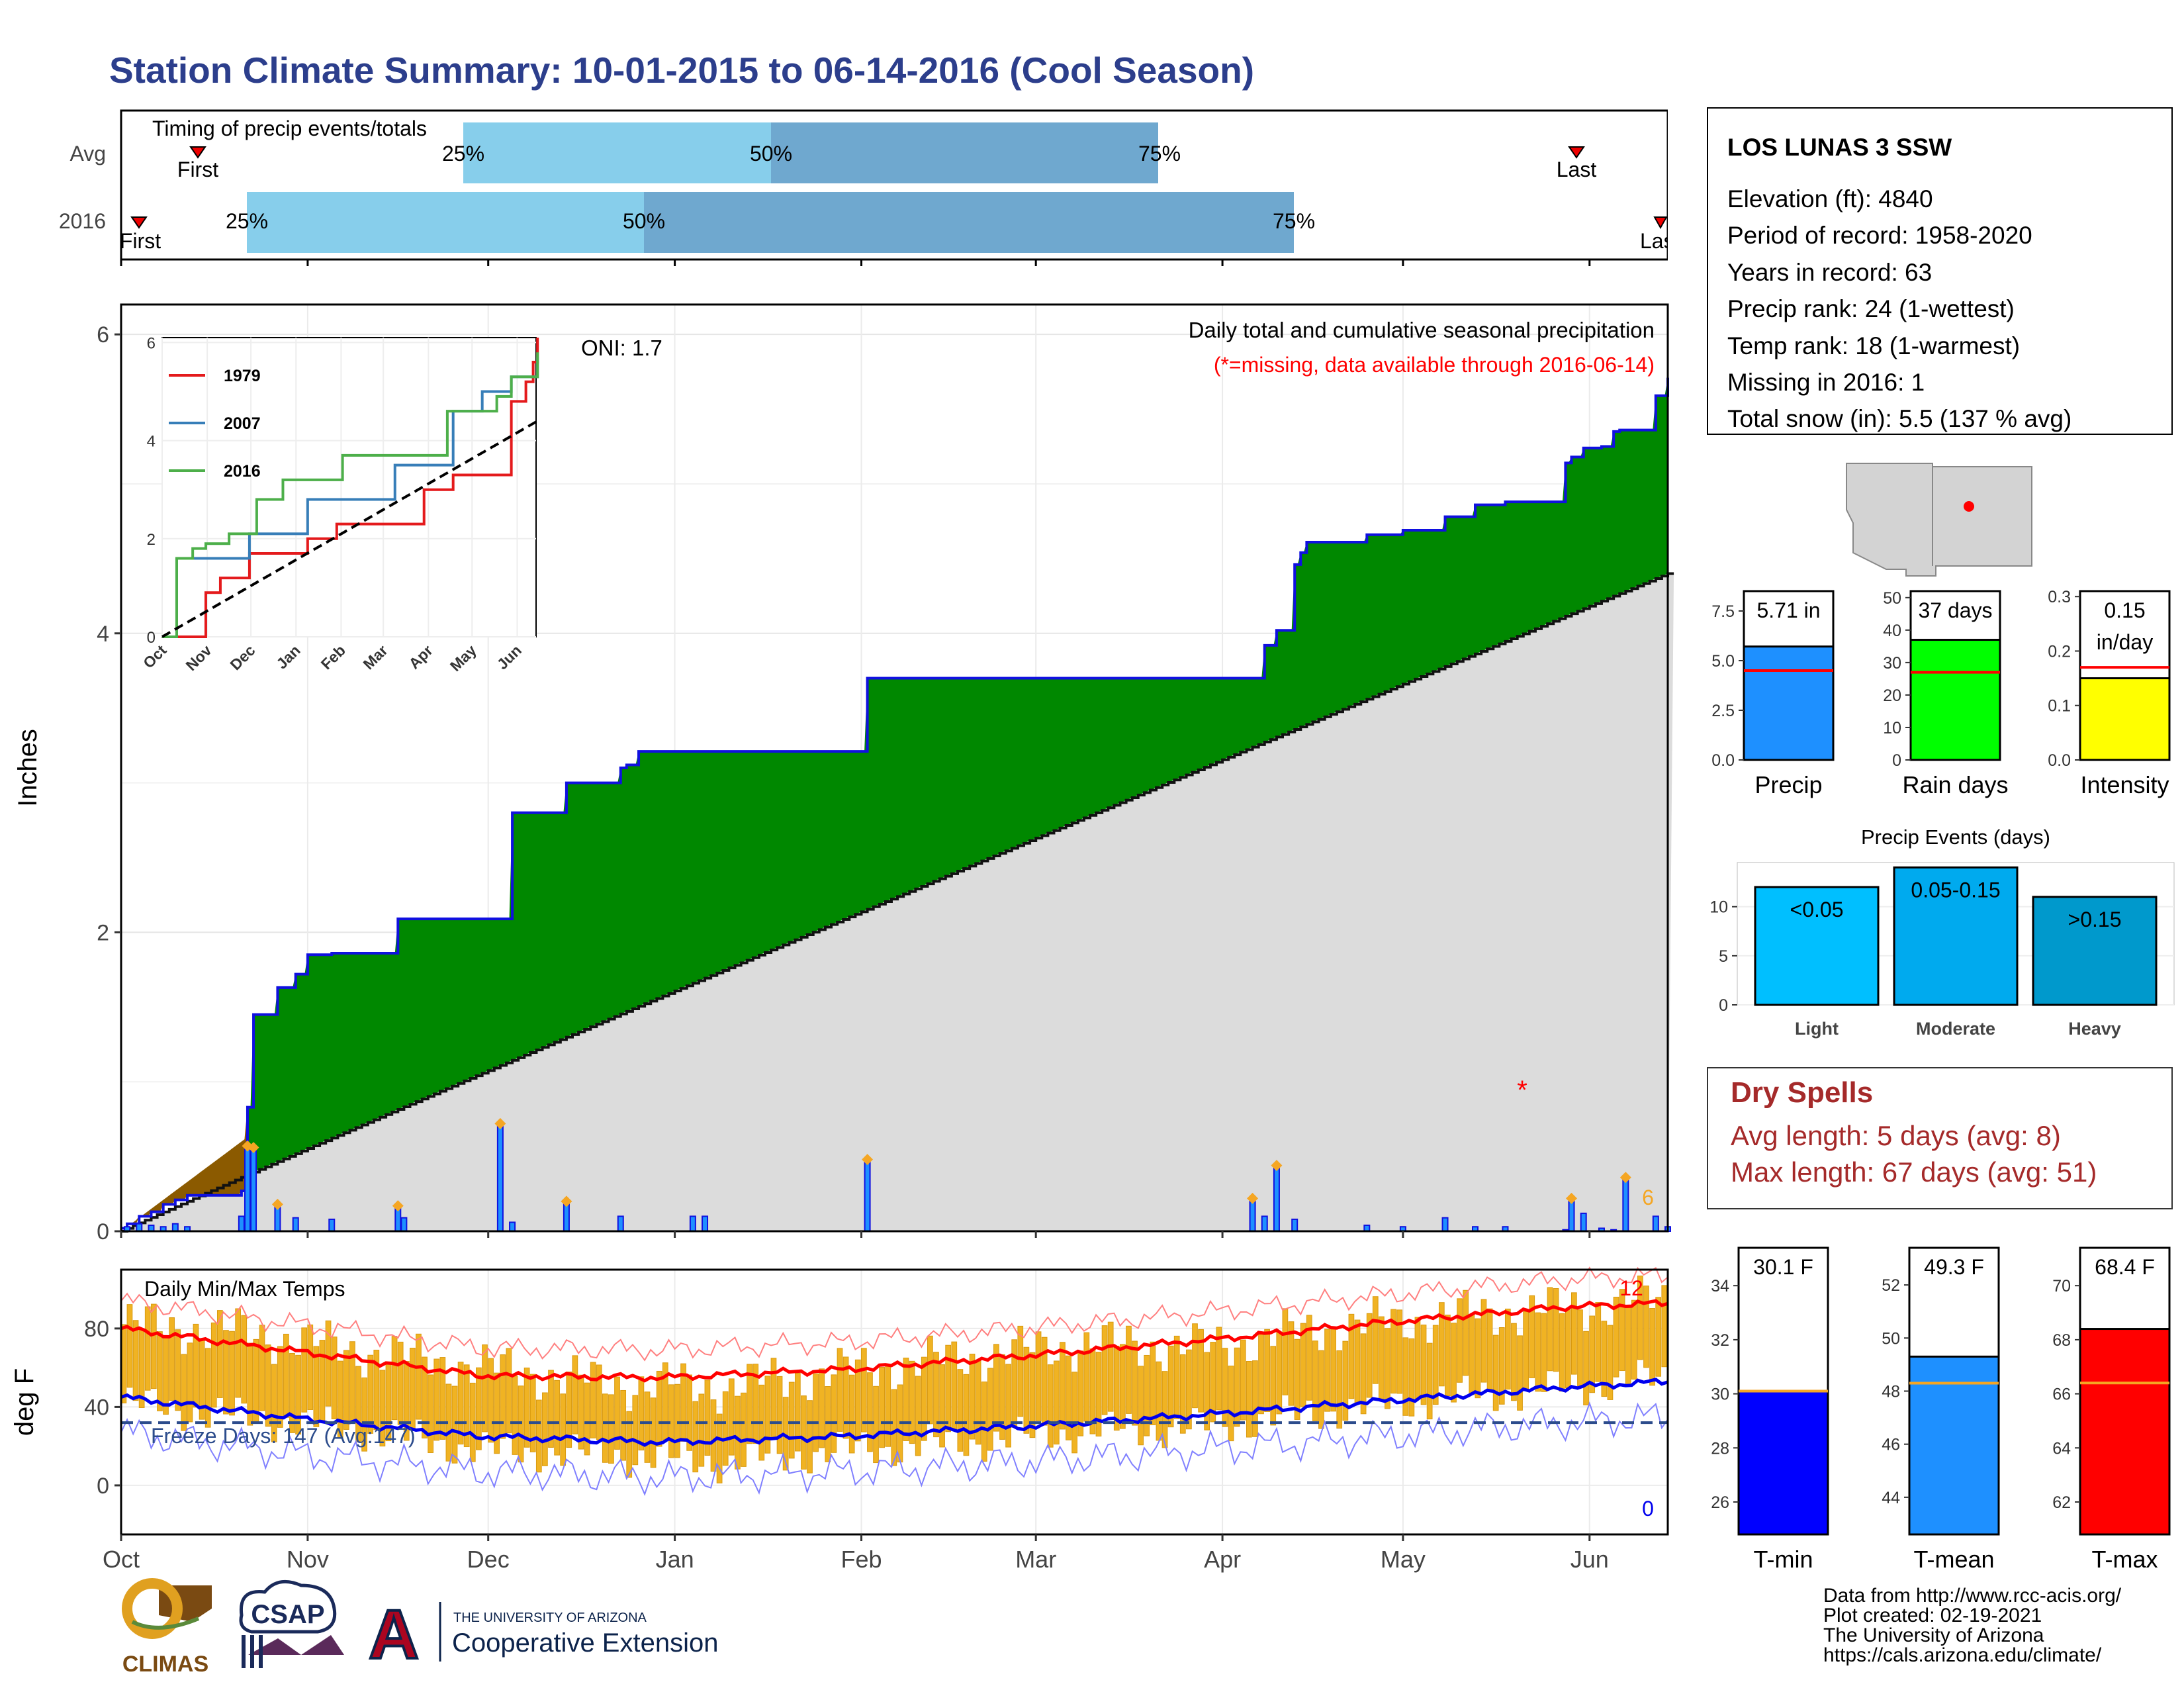  I want to click on temp-summary-0-bar, so click(1783, 1463).